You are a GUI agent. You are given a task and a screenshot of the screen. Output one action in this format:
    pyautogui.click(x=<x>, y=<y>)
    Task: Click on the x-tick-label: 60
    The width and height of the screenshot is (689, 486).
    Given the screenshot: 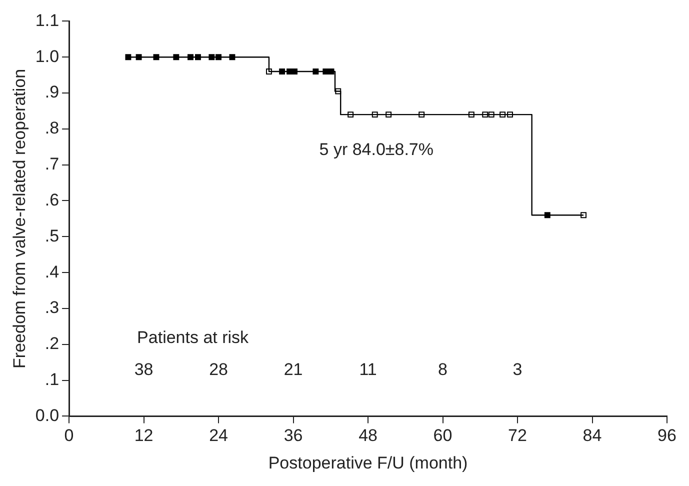 What is the action you would take?
    pyautogui.click(x=442, y=436)
    